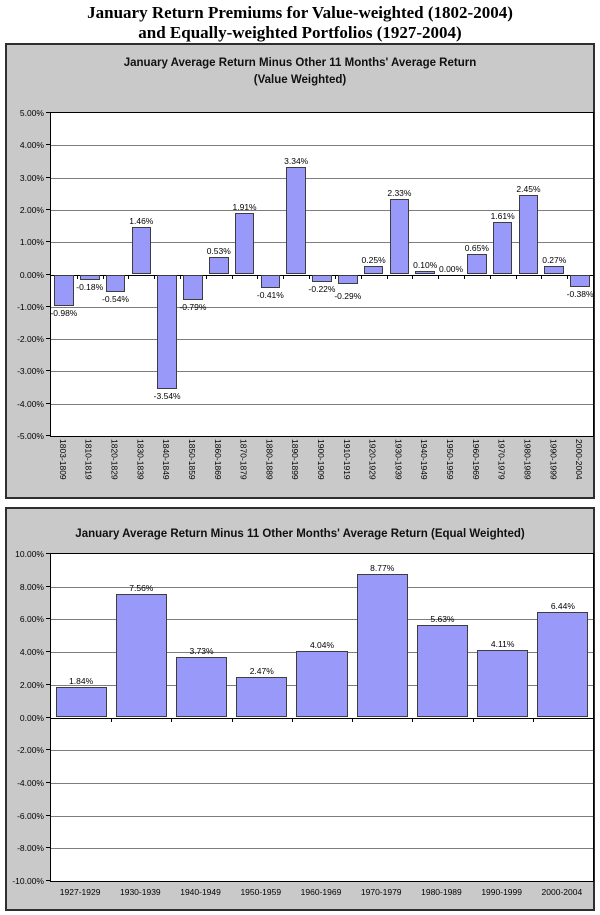  I want to click on bar-value-label: 1.46%, so click(141, 221).